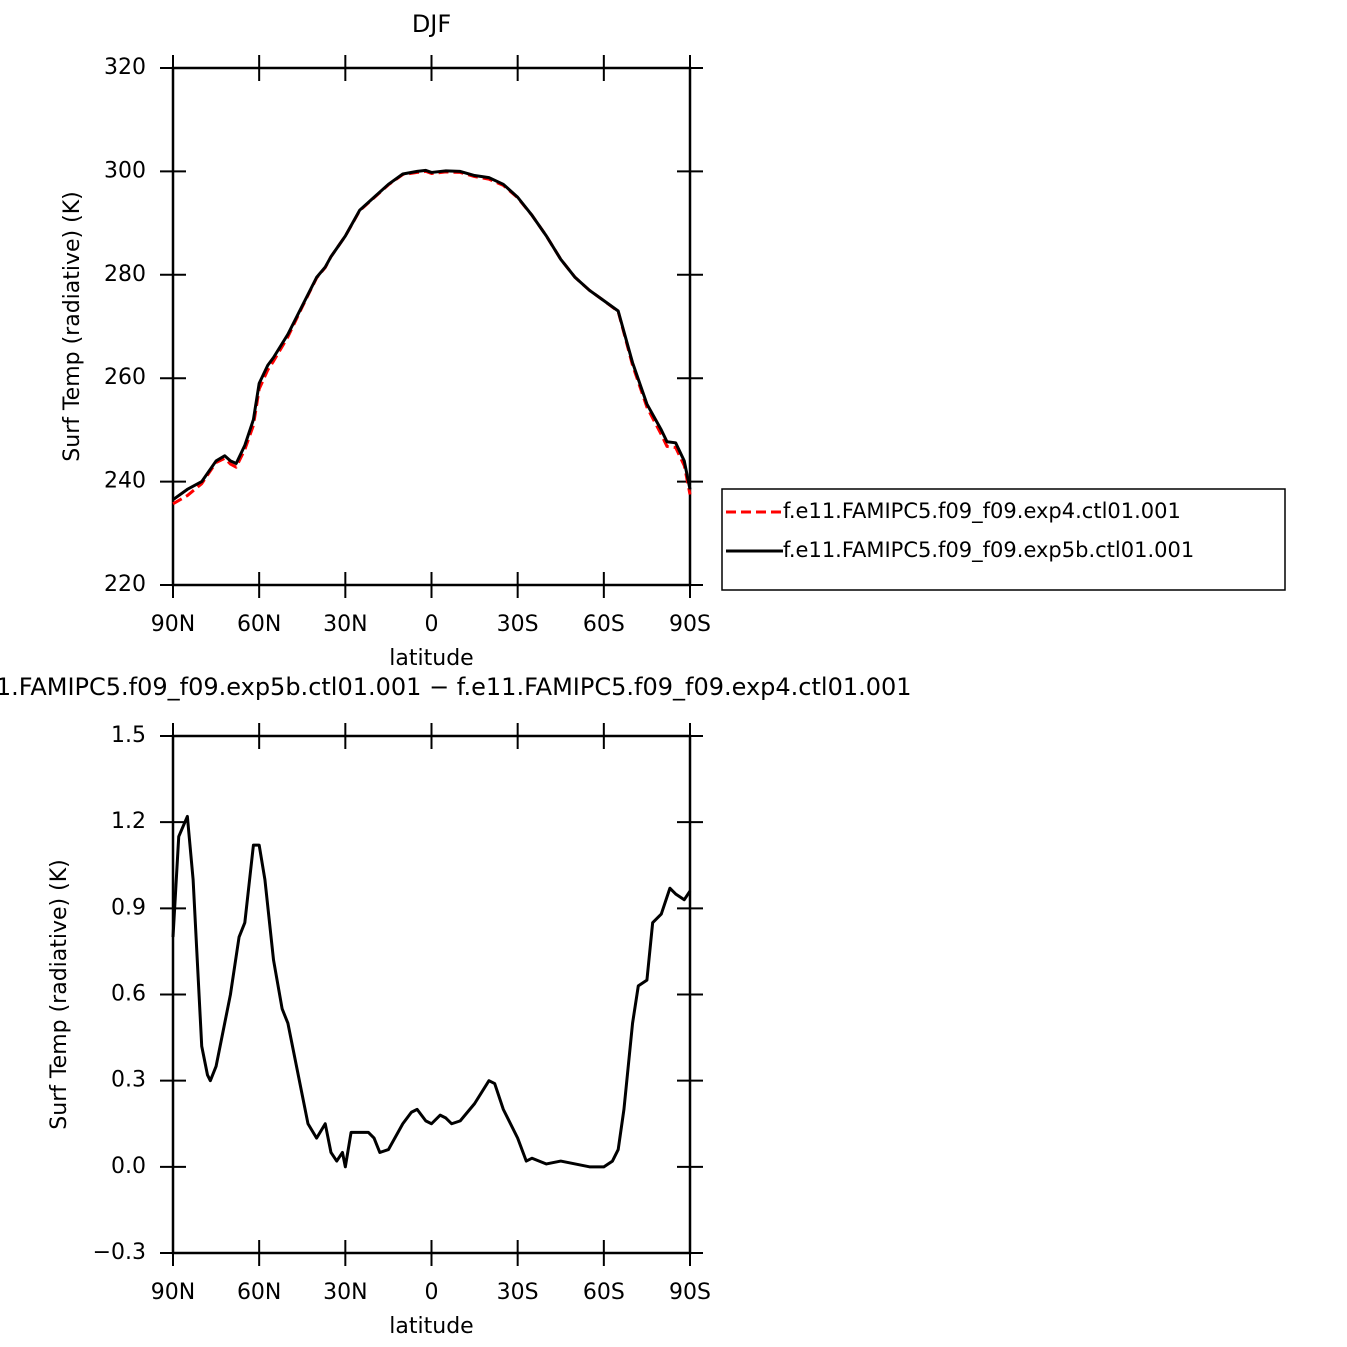 The height and width of the screenshot is (1347, 1347). Describe the element at coordinates (431, 24) in the screenshot. I see `chart-title: DJF` at that location.